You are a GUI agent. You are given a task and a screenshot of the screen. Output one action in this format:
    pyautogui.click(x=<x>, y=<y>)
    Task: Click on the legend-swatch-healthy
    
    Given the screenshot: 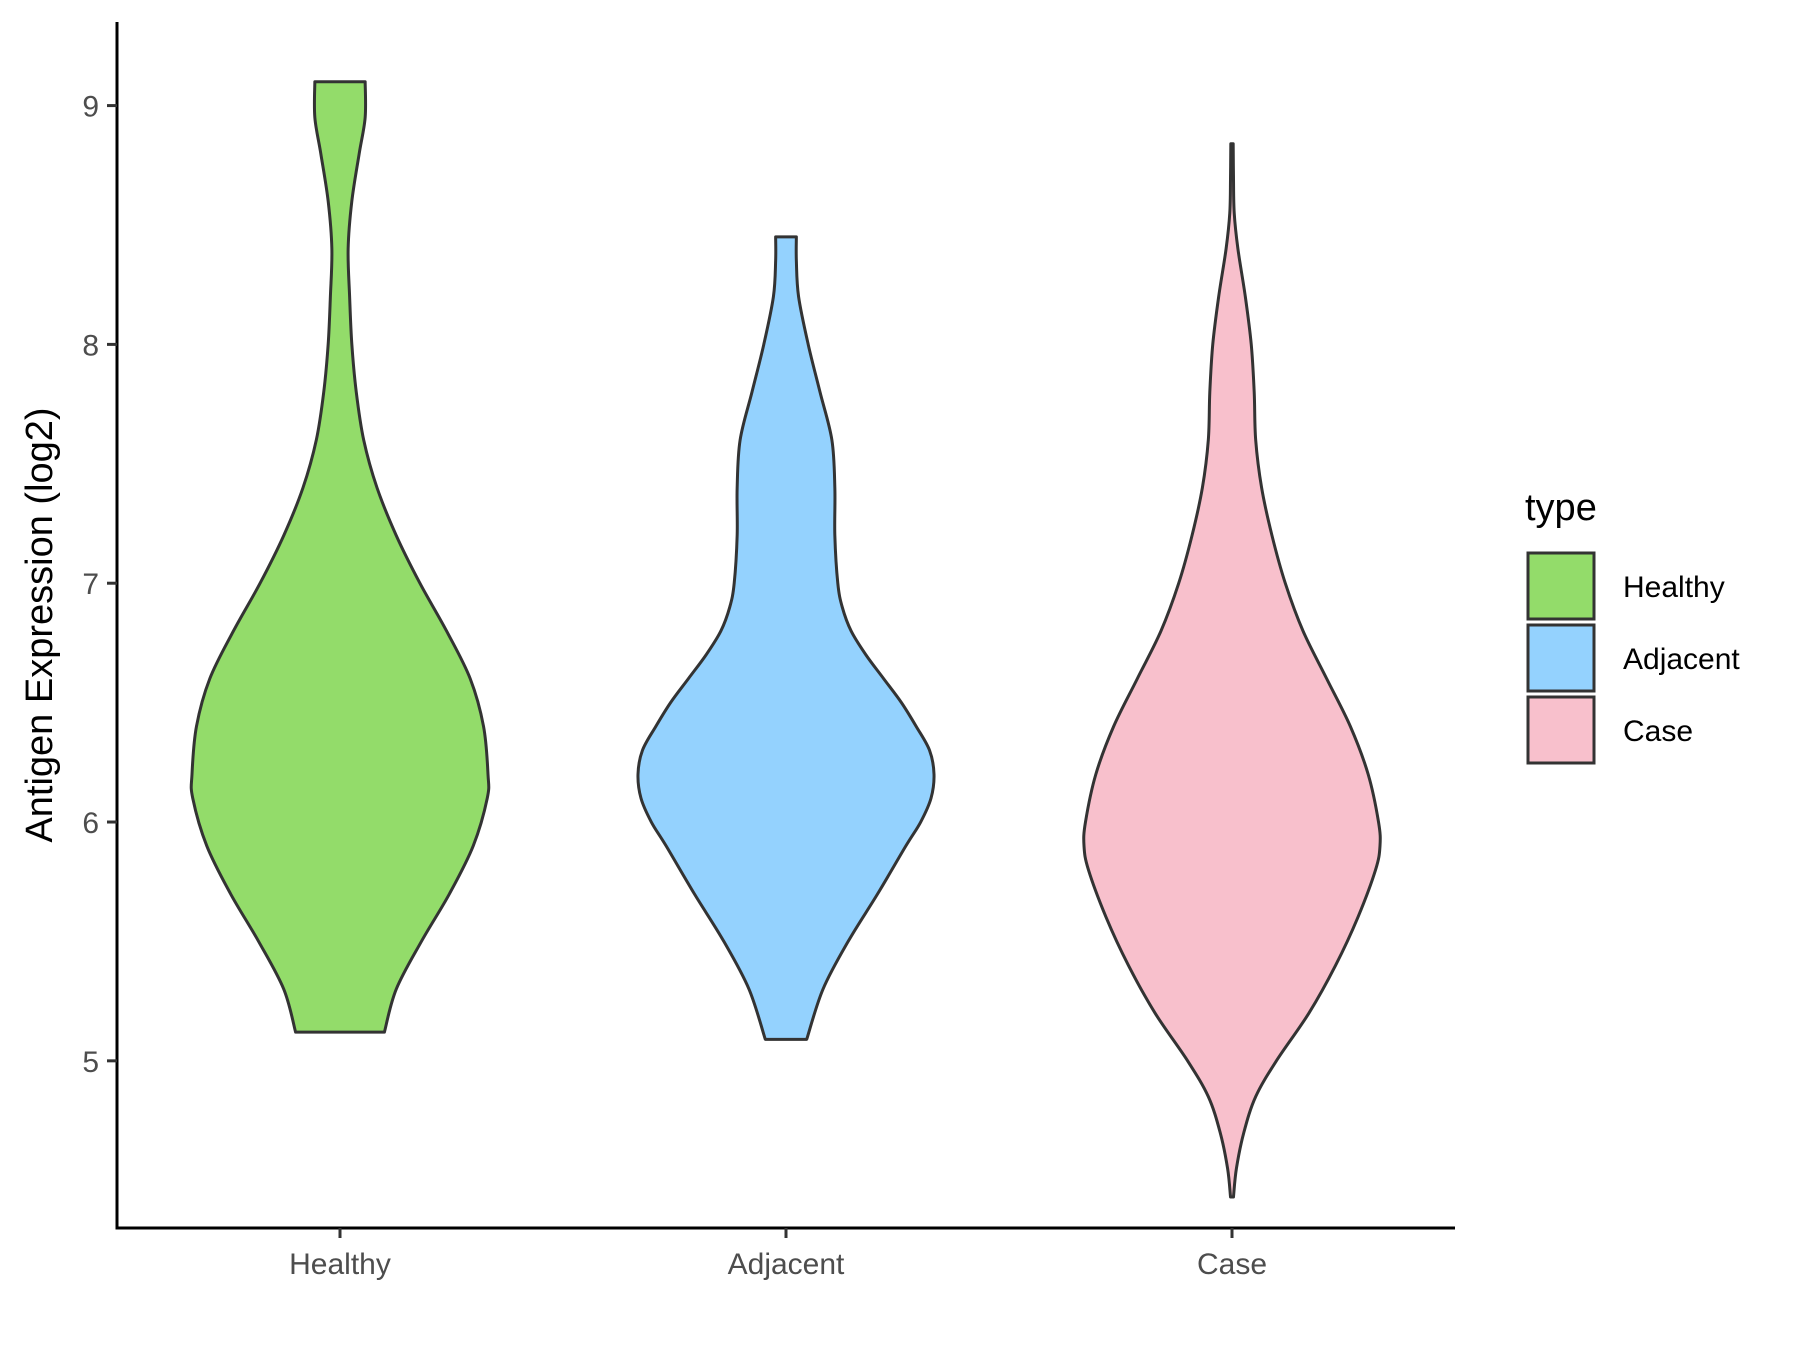 What is the action you would take?
    pyautogui.click(x=1561, y=586)
    